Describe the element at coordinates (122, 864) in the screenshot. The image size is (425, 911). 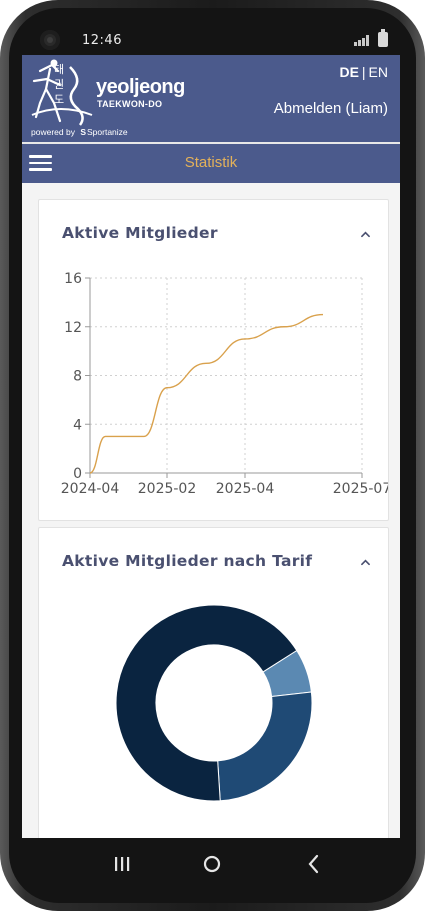
I see `recent-apps-icon` at that location.